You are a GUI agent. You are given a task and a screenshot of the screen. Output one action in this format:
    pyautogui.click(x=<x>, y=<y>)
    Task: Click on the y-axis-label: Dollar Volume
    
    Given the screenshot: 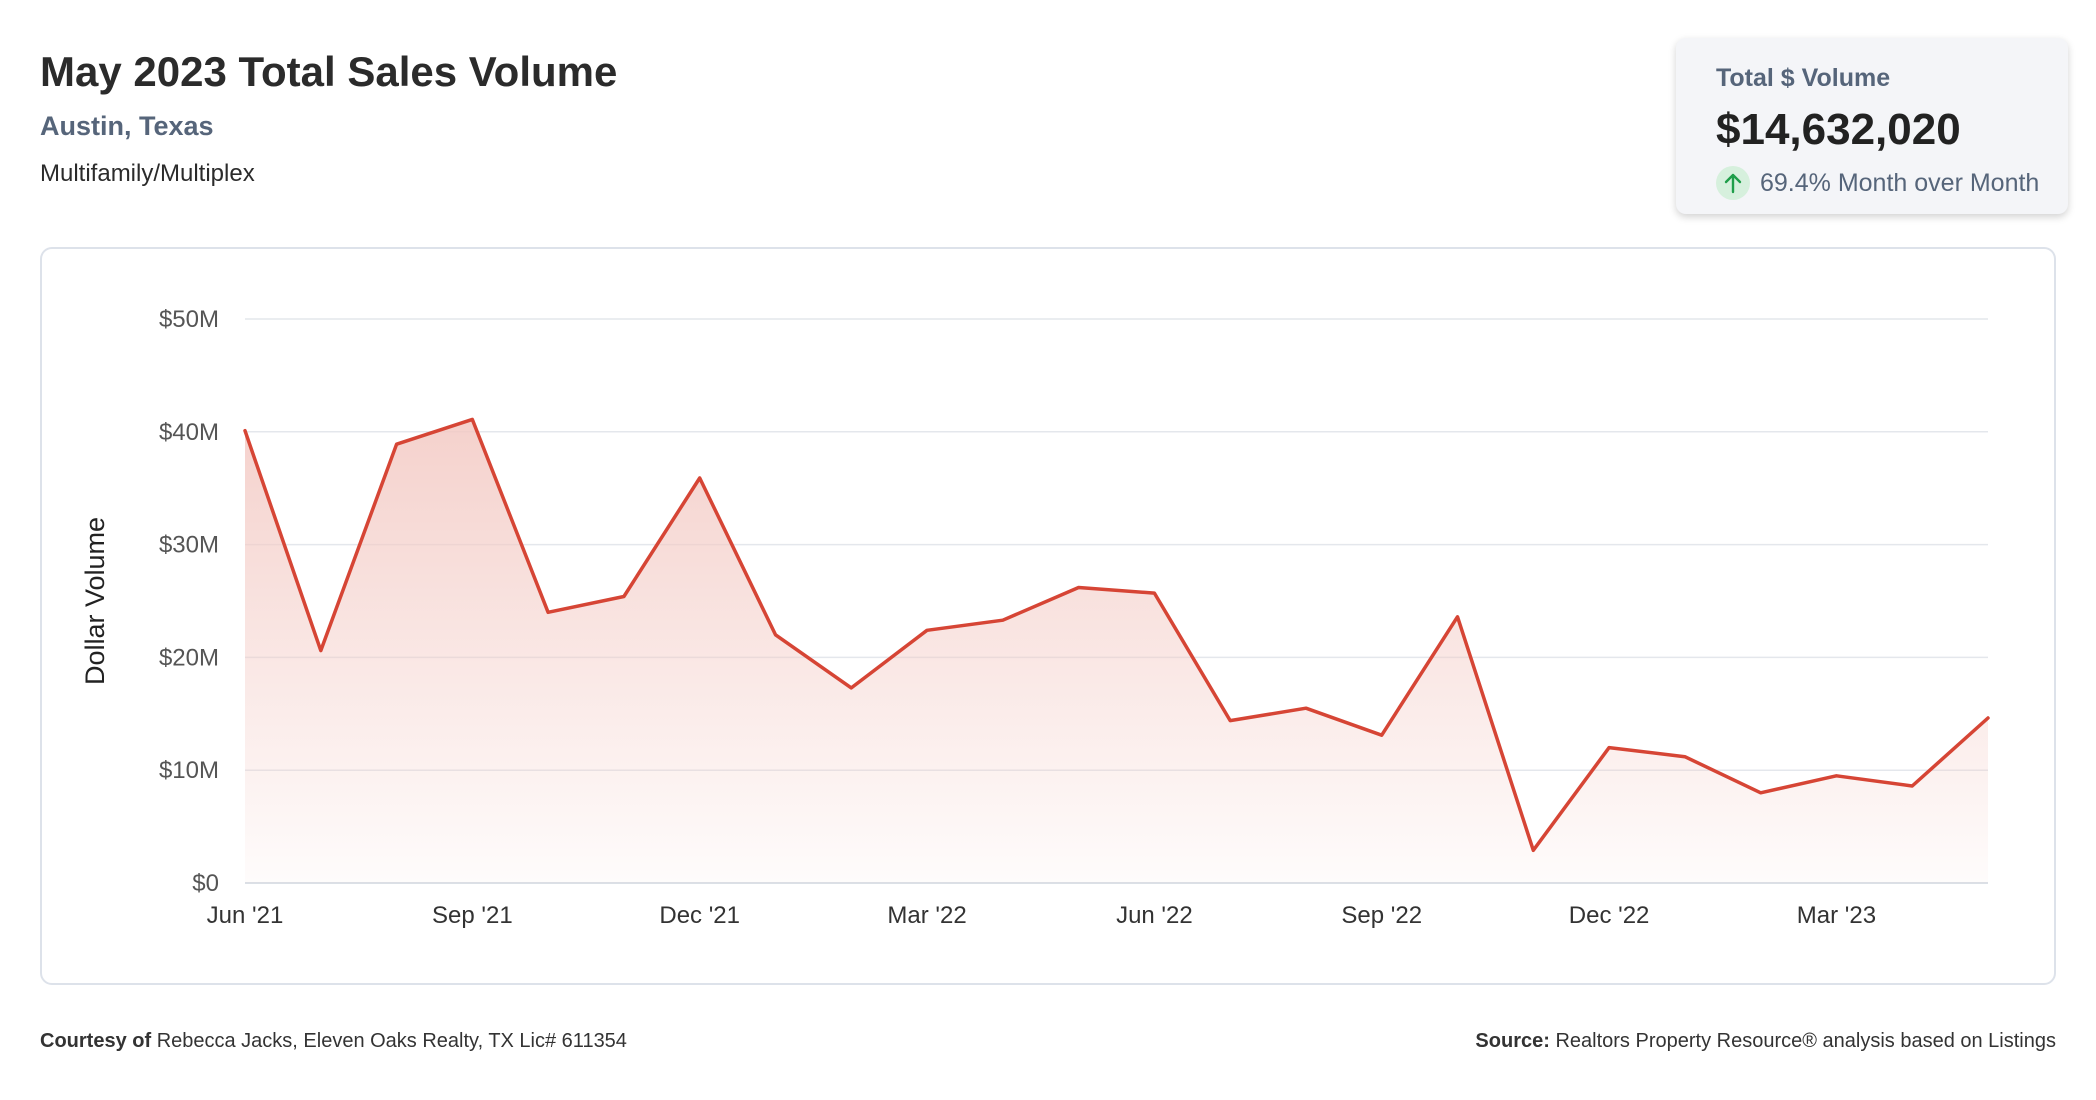 What is the action you would take?
    pyautogui.click(x=95, y=601)
    